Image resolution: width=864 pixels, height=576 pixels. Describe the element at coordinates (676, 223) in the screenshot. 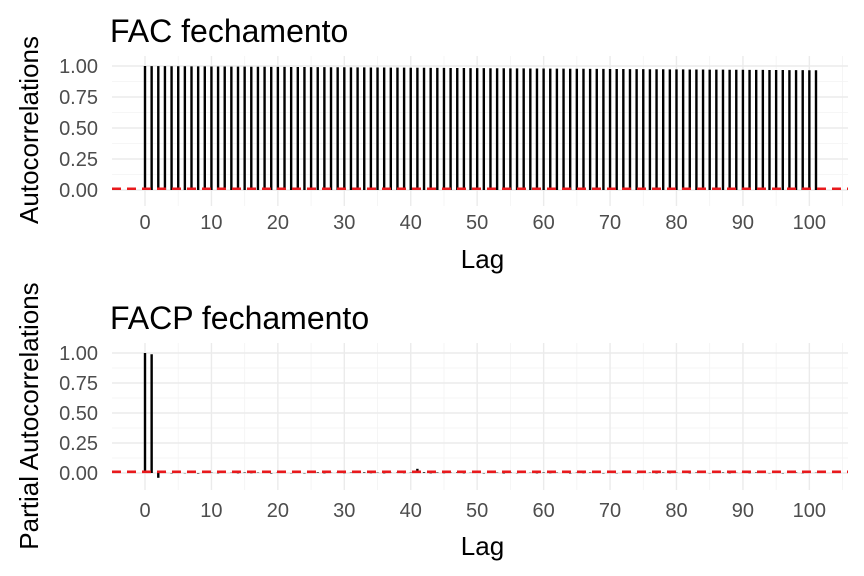

I see `acf-x-tick-label: 80` at that location.